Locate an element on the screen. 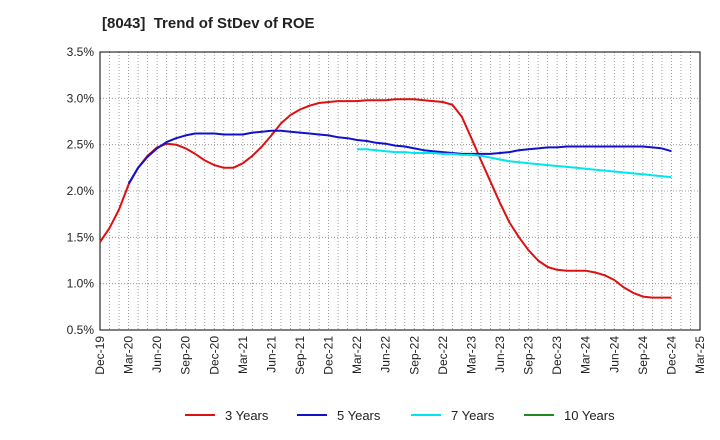 Image resolution: width=720 pixels, height=440 pixels. legend-label: 7 Years is located at coordinates (473, 415).